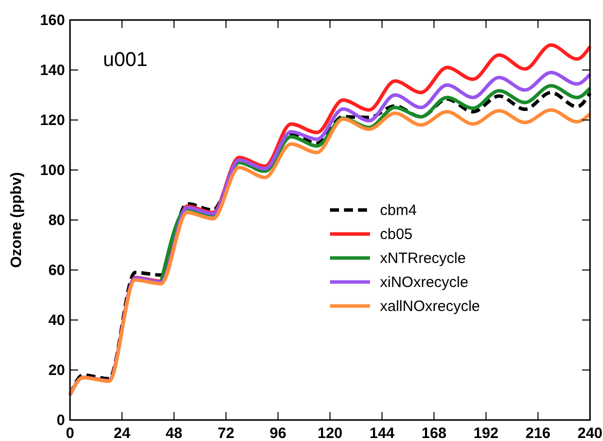 This screenshot has width=603, height=441. What do you see at coordinates (125, 60) in the screenshot?
I see `annotation: u001` at bounding box center [125, 60].